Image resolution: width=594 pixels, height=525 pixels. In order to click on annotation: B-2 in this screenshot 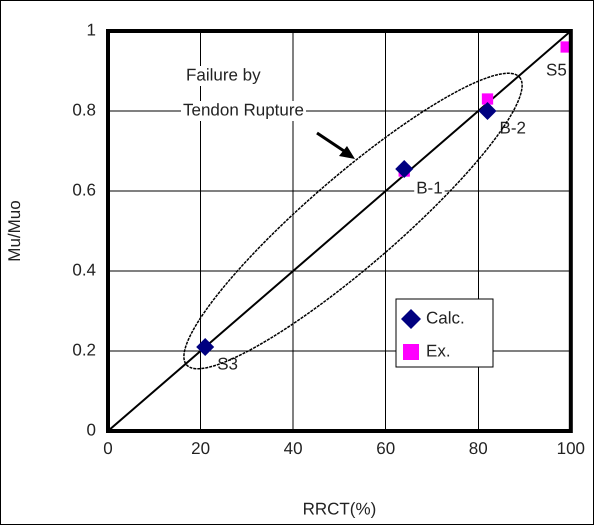, I will do `click(513, 128)`.